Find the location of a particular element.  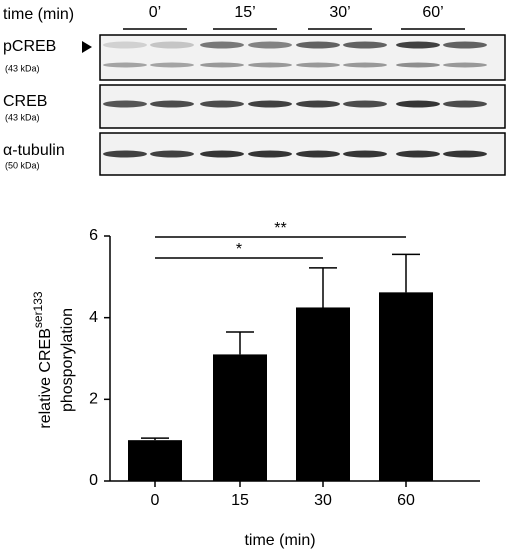

row-size: (50 kDa) is located at coordinates (22, 165).